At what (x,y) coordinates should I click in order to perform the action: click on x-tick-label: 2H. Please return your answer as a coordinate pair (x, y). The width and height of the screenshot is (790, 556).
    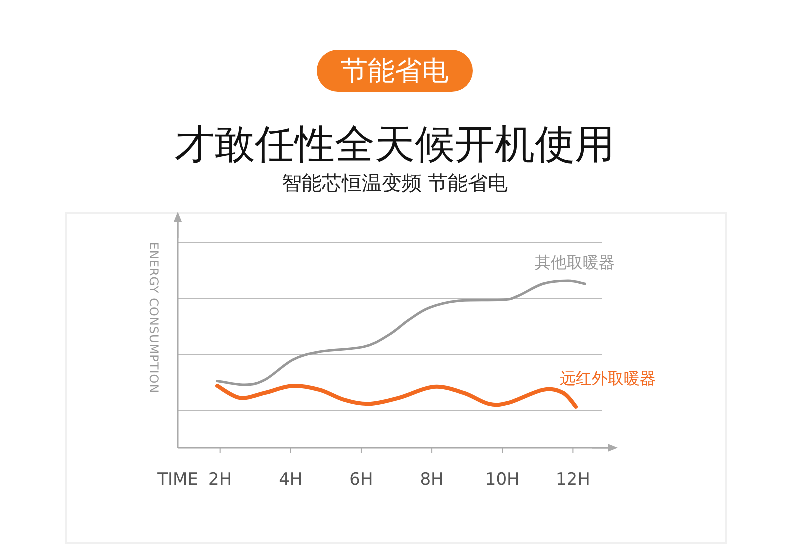
    Looking at the image, I should click on (220, 480).